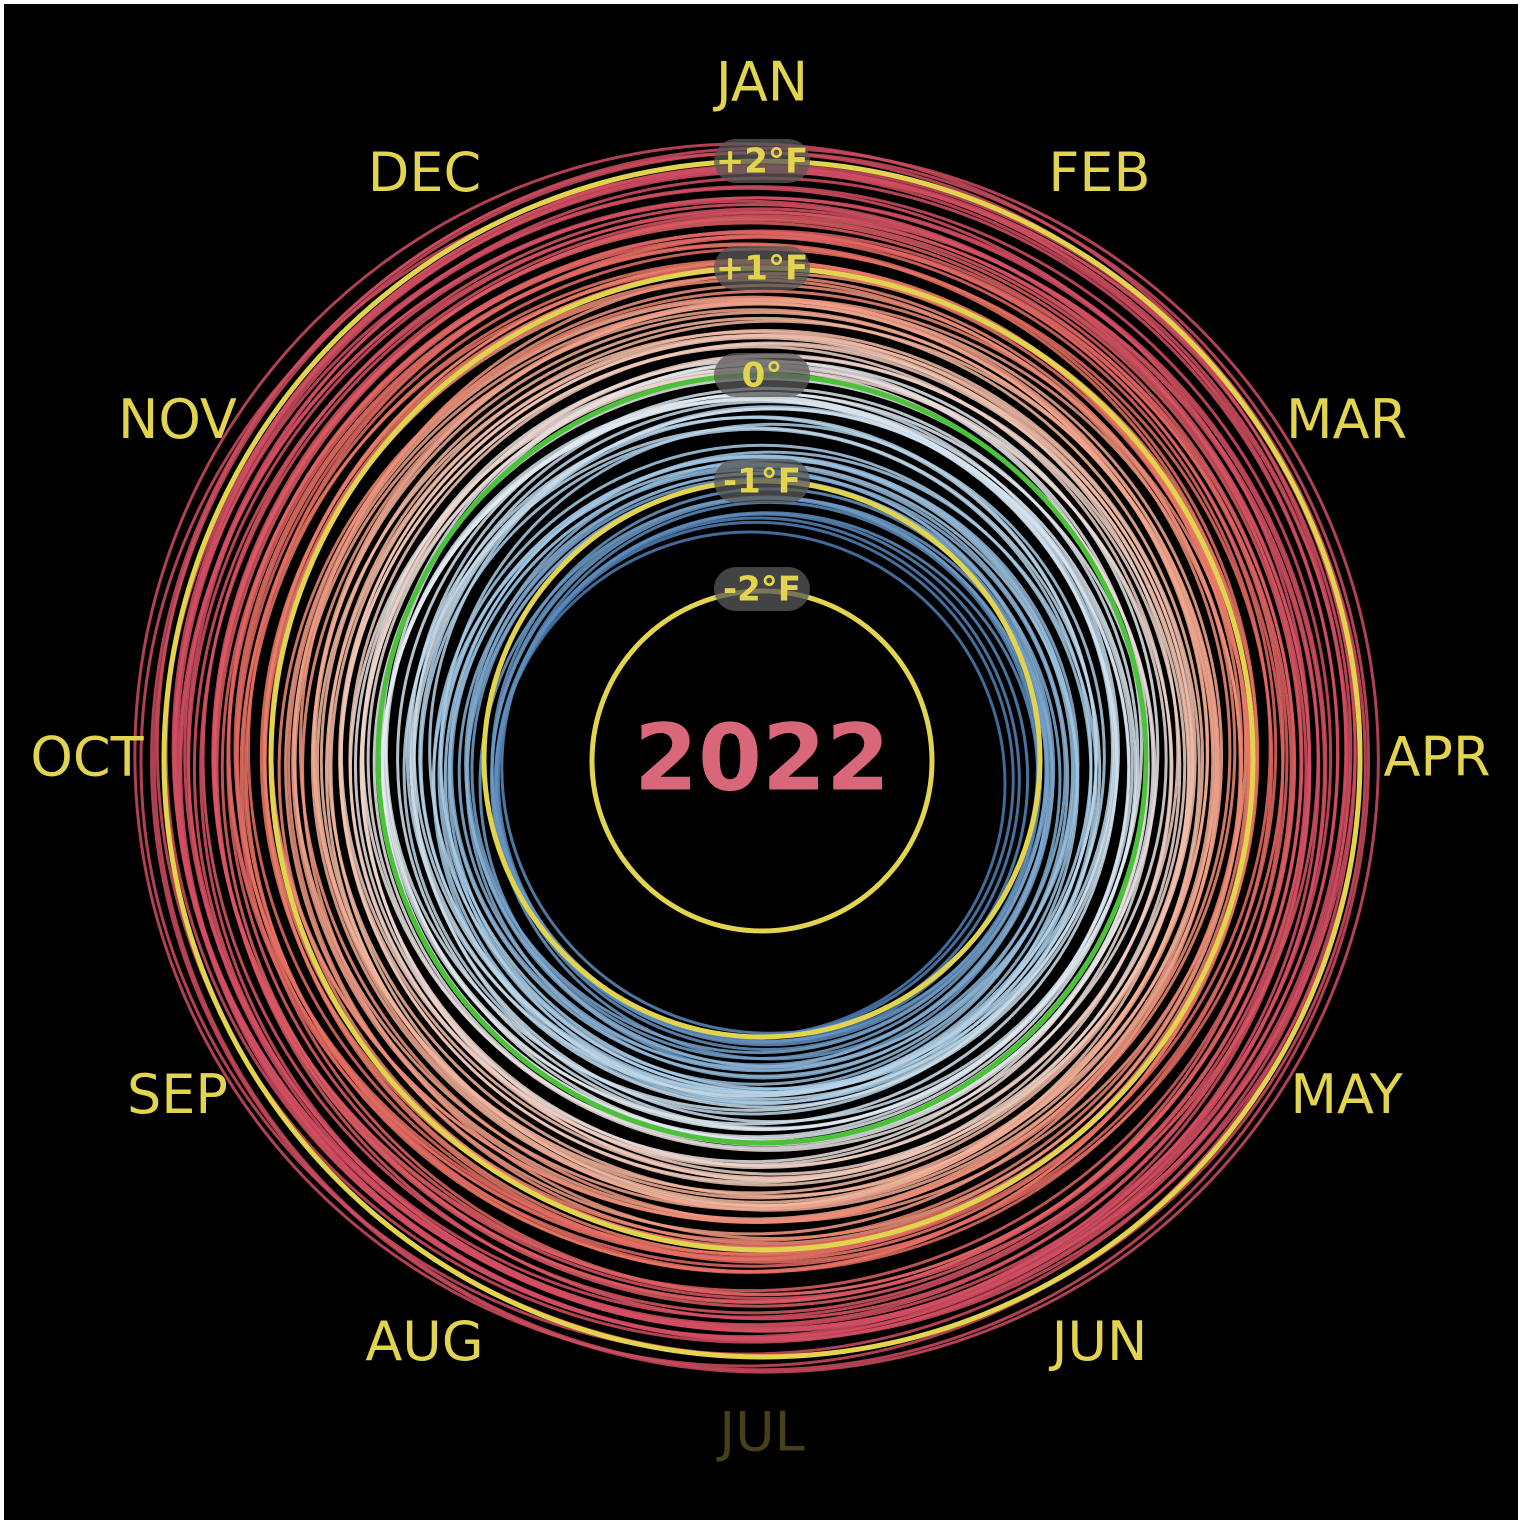 Image resolution: width=1522 pixels, height=1524 pixels. What do you see at coordinates (177, 419) in the screenshot?
I see `month-label: NOV` at bounding box center [177, 419].